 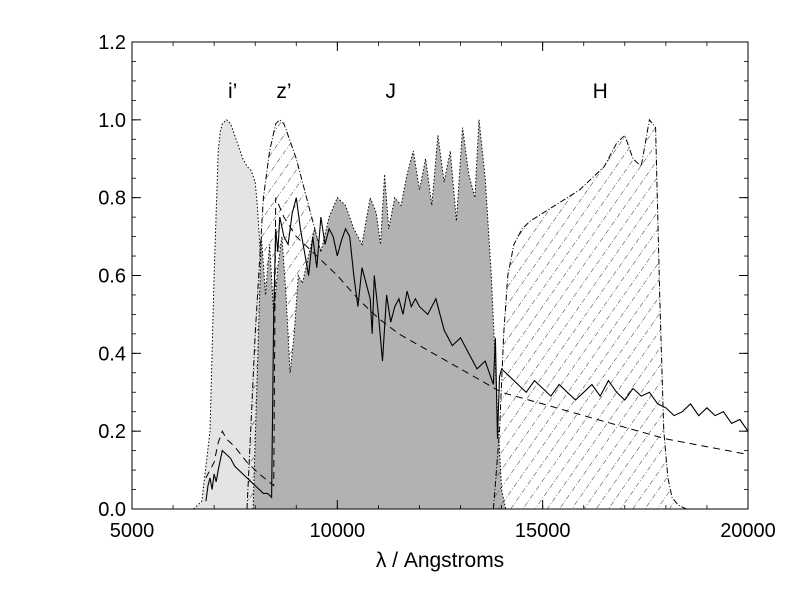 What do you see at coordinates (600, 91) in the screenshot?
I see `band-label-h: H` at bounding box center [600, 91].